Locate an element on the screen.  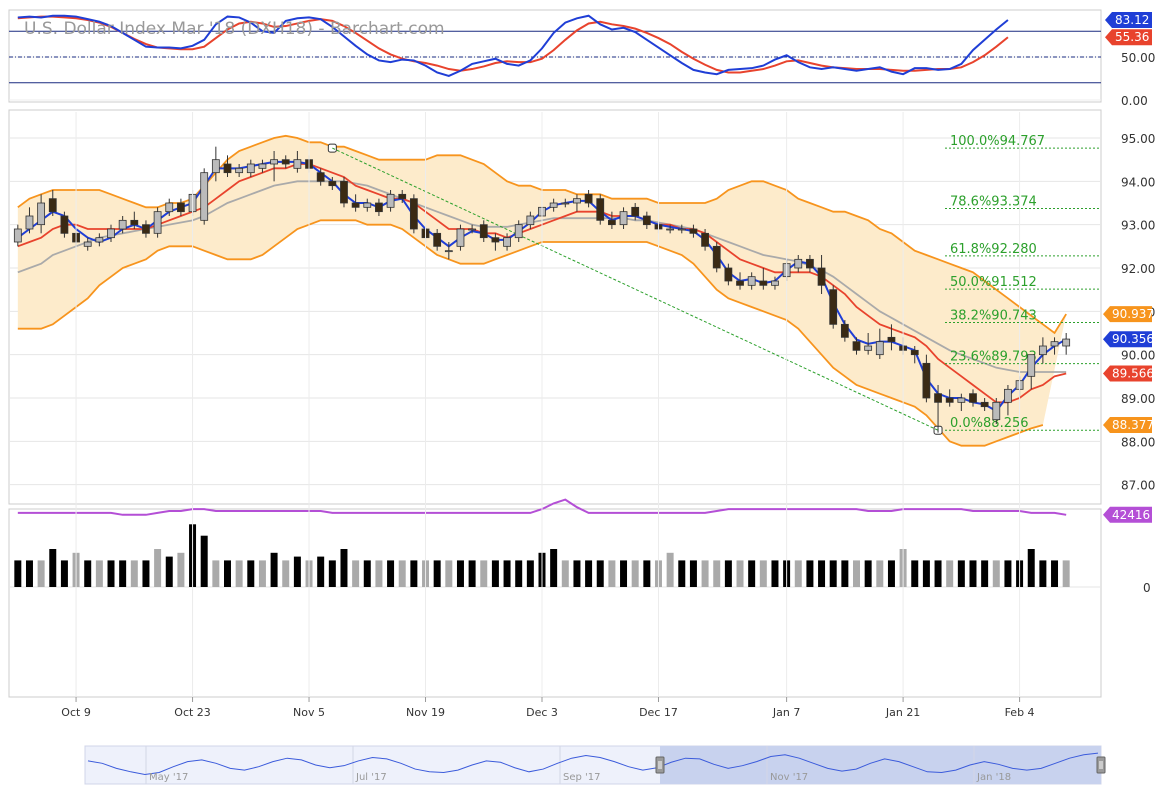
price-tag-lower-band is located at coordinates (1127, 424).